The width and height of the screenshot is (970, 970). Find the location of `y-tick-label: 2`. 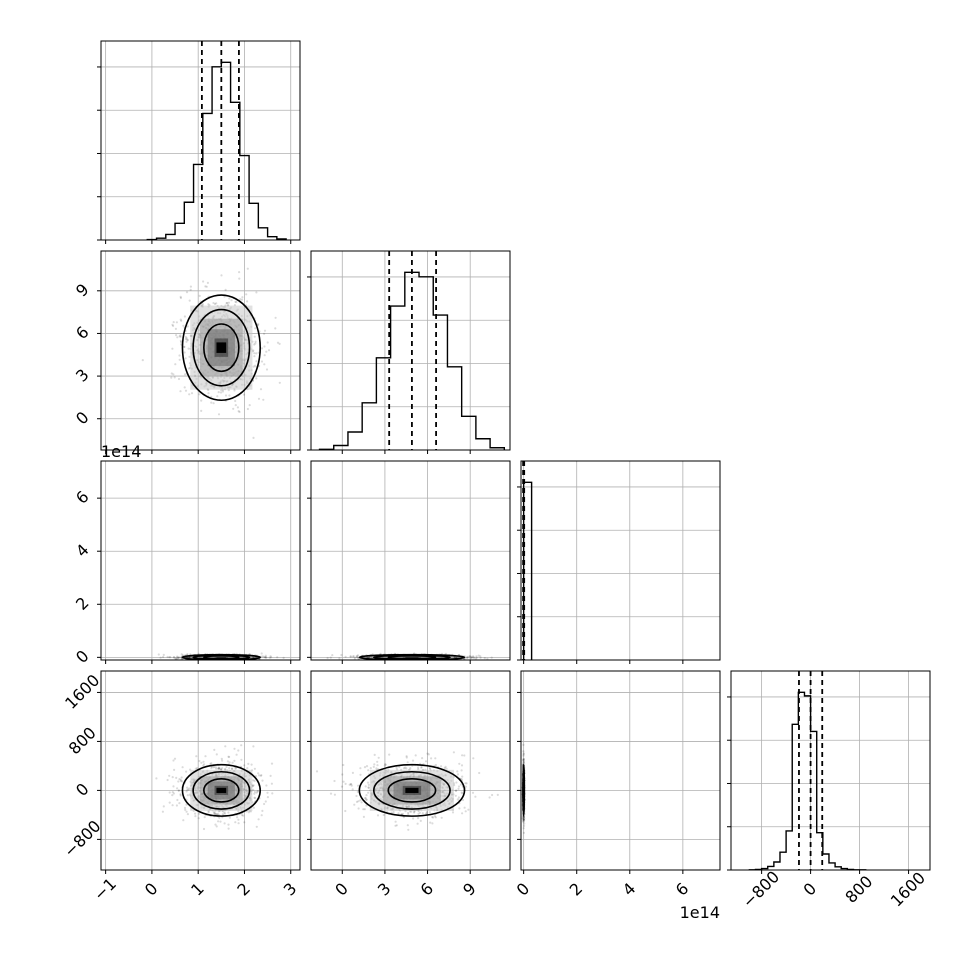

y-tick-label: 2 is located at coordinates (82, 603).